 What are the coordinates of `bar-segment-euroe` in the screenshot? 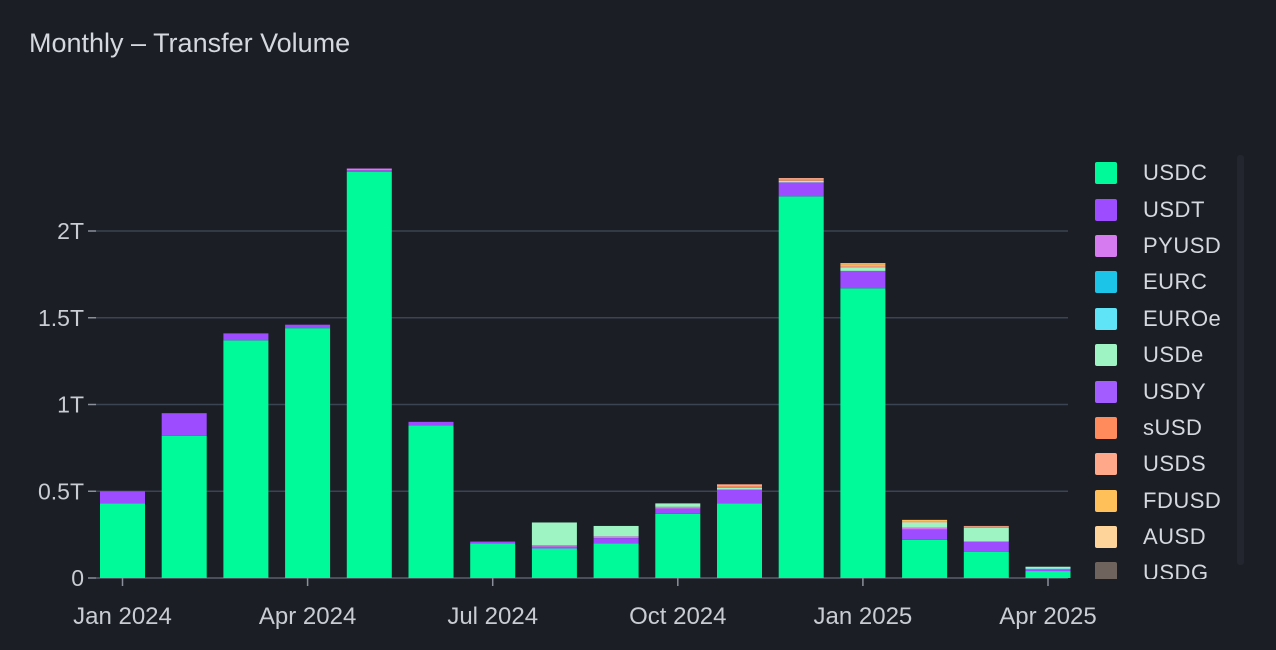 It's located at (1048, 569).